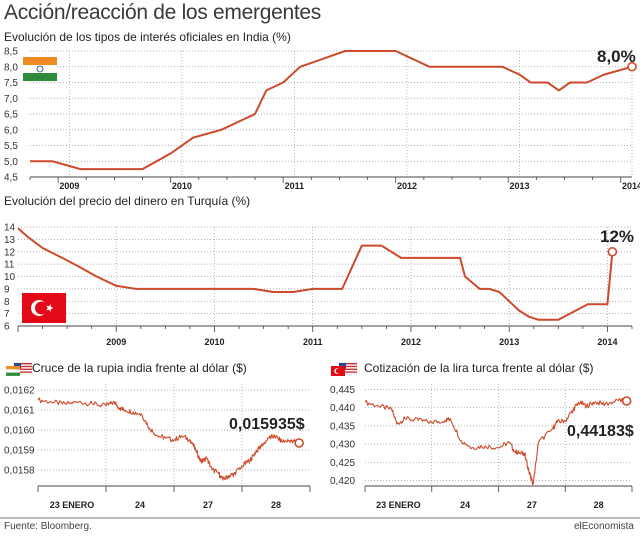 The image size is (640, 537). I want to click on lira-flags-icon, so click(344, 369).